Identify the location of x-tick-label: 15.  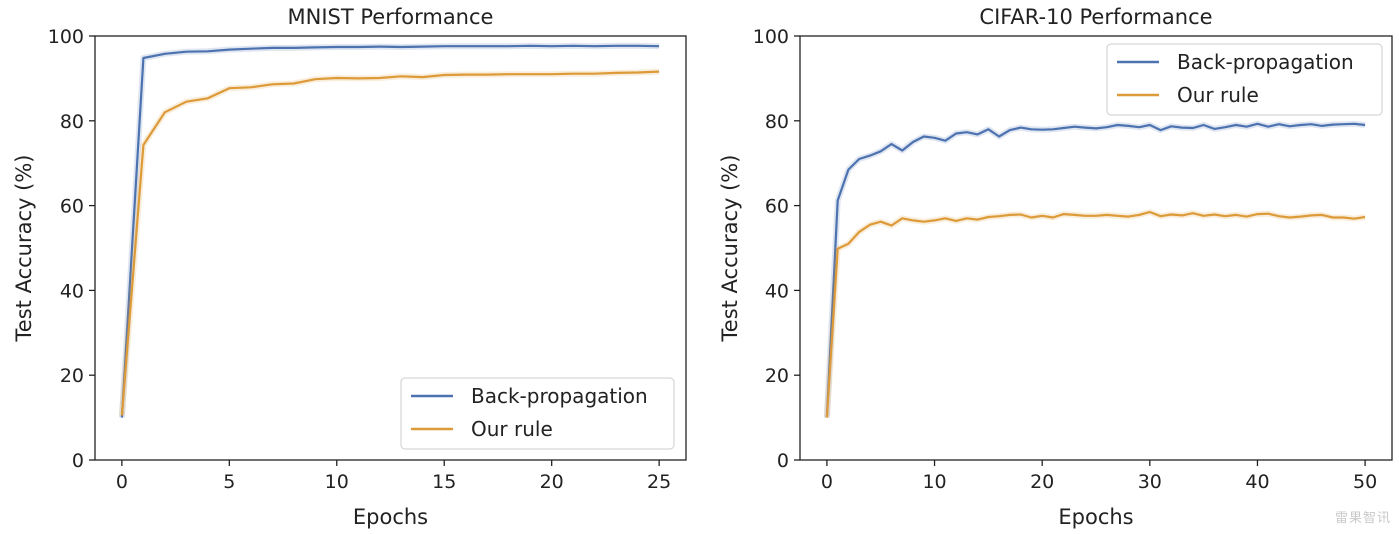
(444, 482).